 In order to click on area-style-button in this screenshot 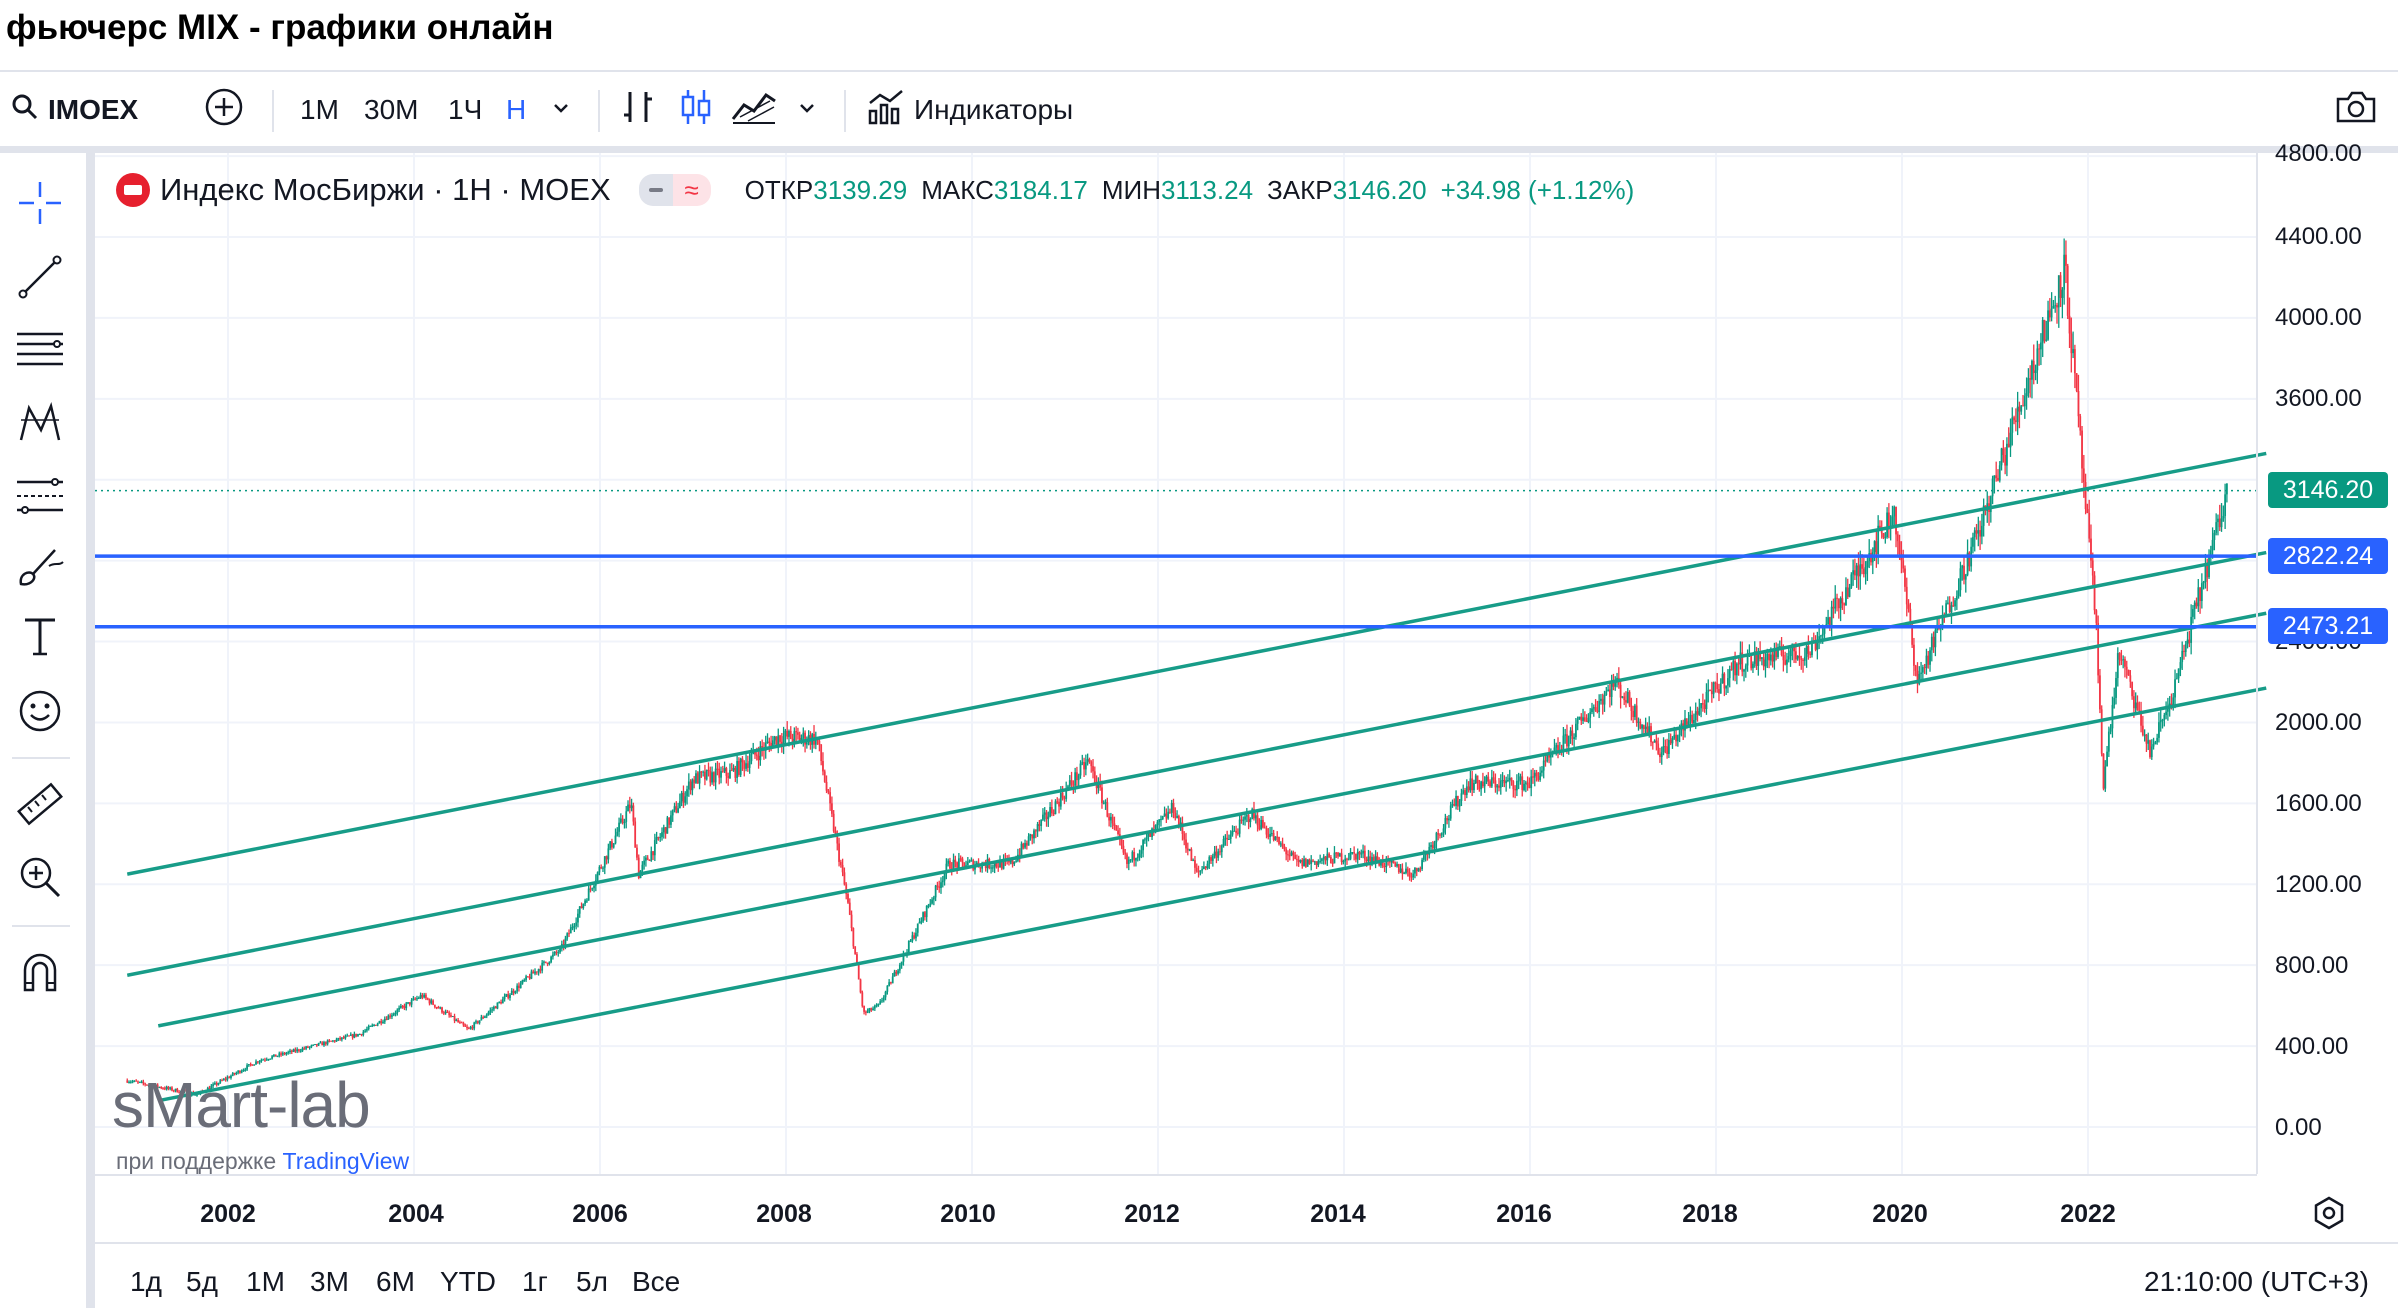, I will do `click(754, 110)`.